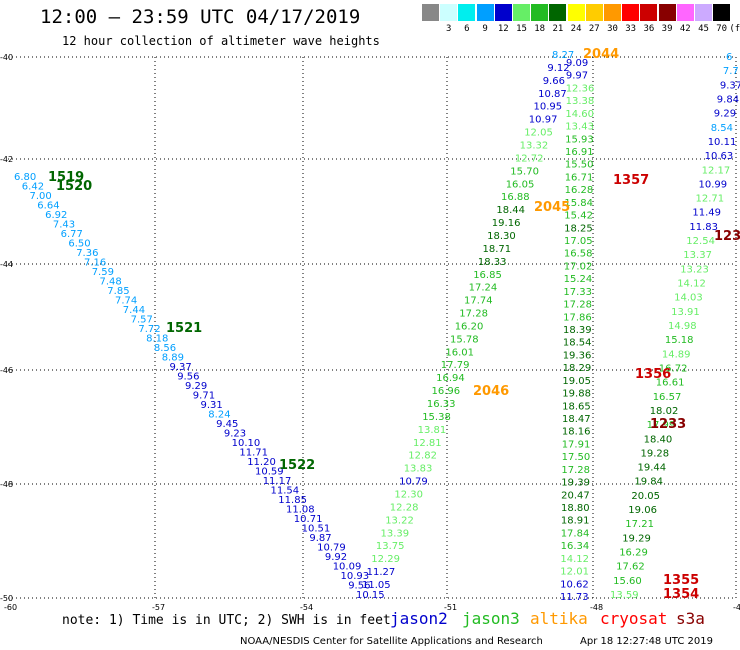  Describe the element at coordinates (306, 607) in the screenshot. I see `lon-tick-label: -54` at that location.